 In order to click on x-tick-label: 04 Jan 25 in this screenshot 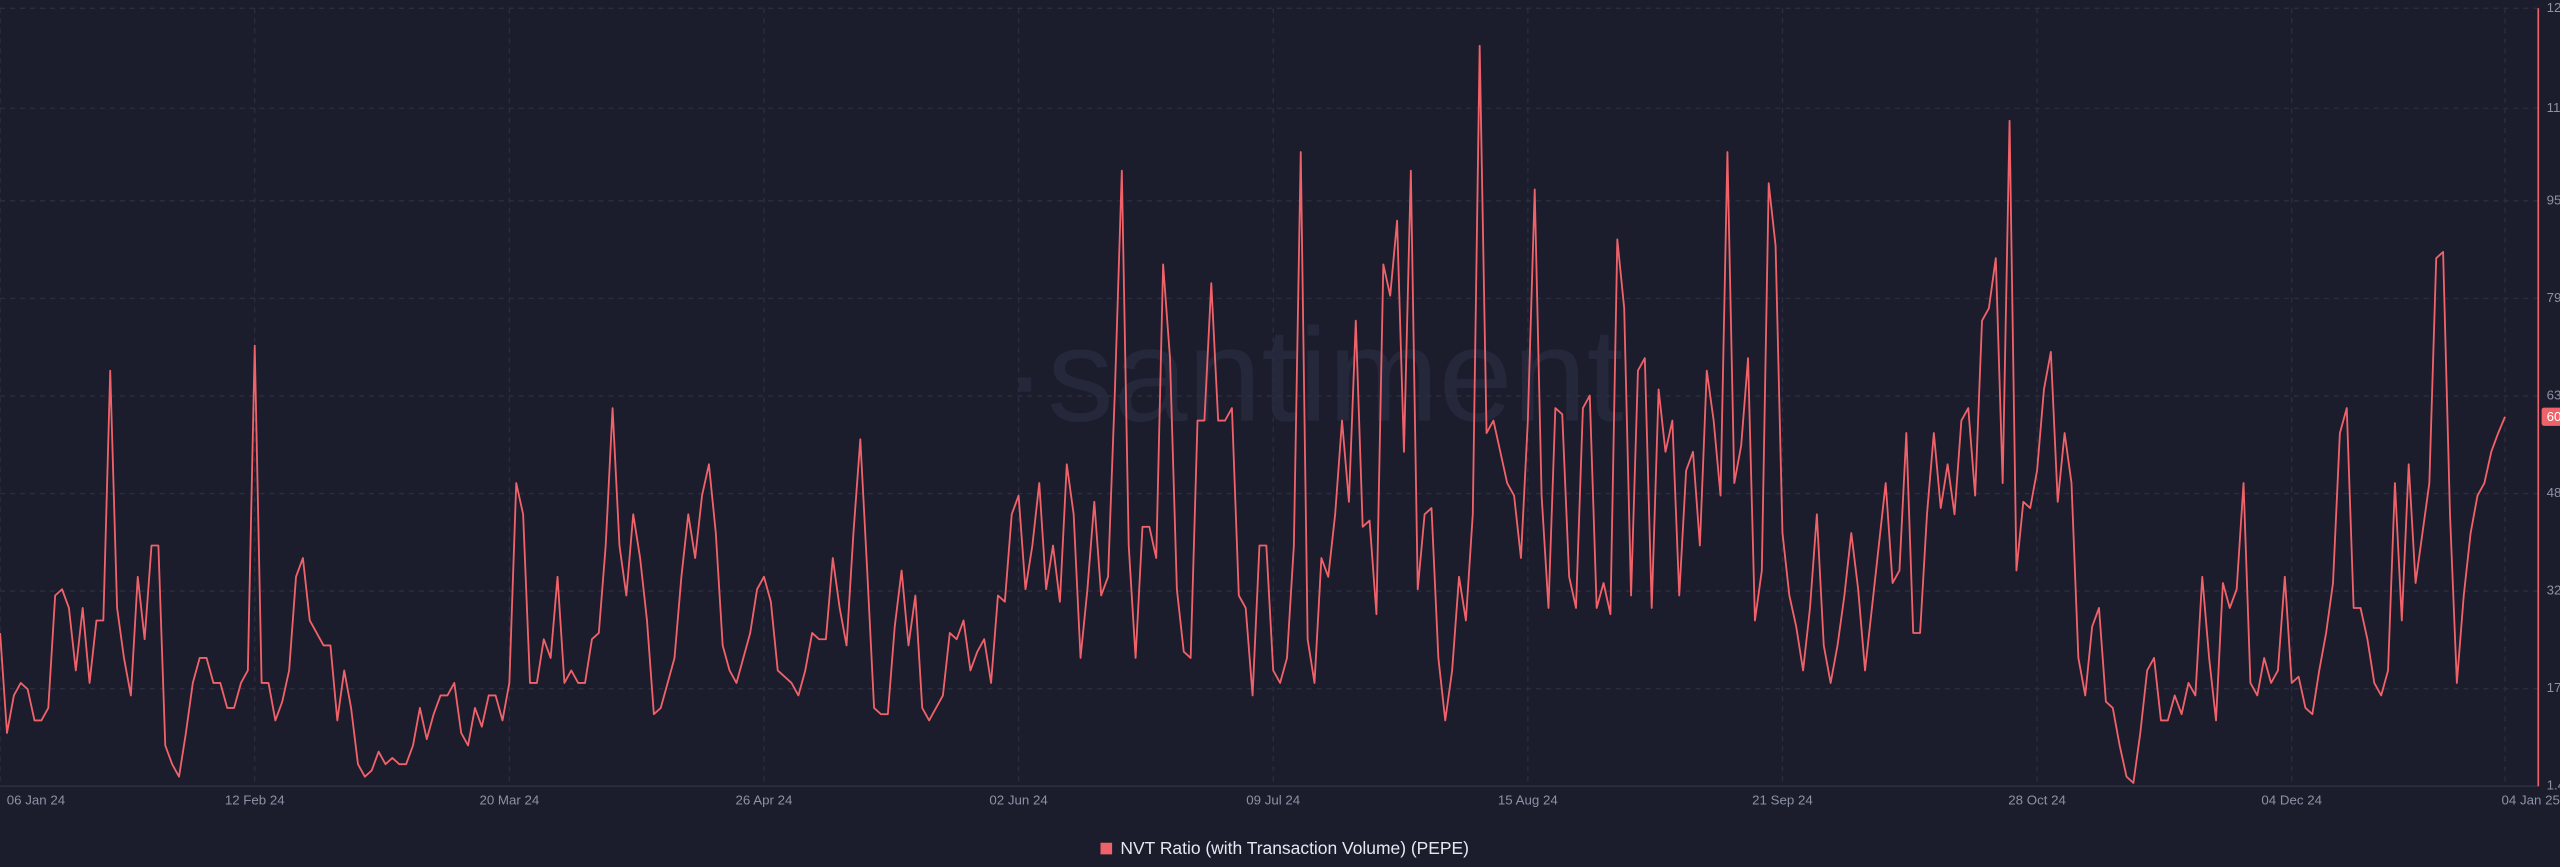, I will do `click(2531, 800)`.